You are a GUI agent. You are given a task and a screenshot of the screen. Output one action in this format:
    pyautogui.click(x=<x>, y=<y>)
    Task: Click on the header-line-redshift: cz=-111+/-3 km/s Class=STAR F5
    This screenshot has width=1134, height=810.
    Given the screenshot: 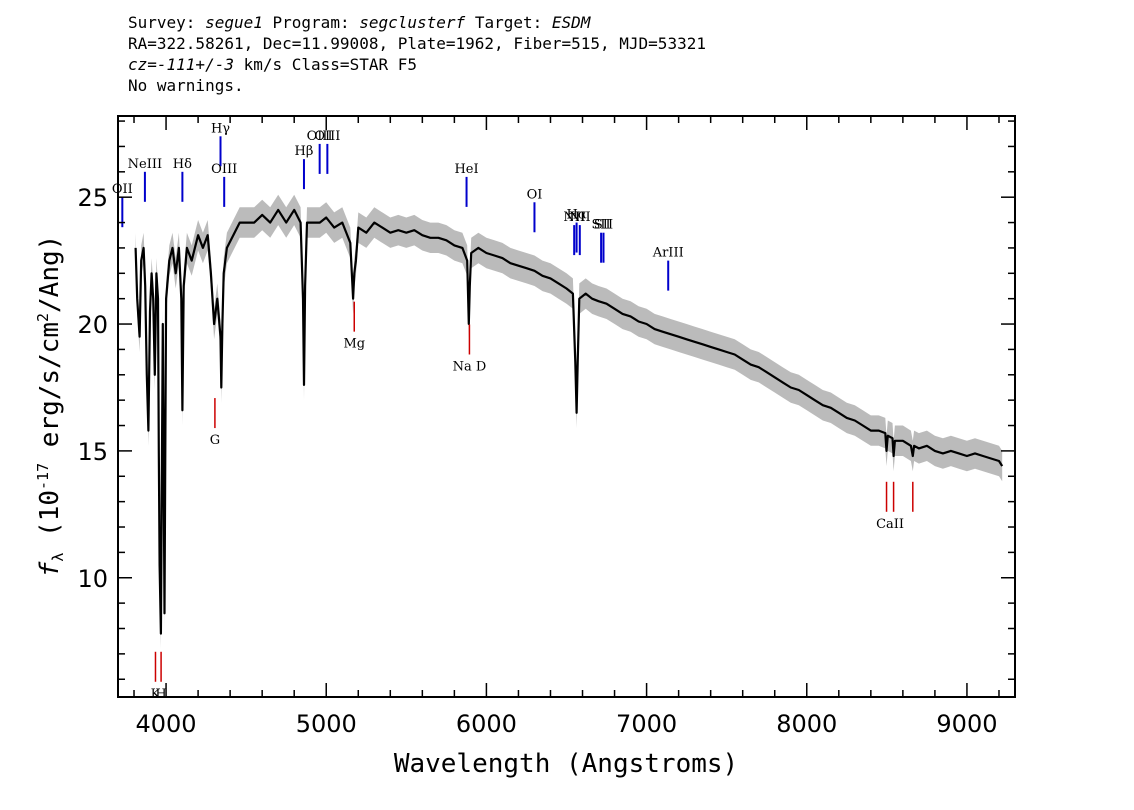 What is the action you would take?
    pyautogui.click(x=417, y=64)
    